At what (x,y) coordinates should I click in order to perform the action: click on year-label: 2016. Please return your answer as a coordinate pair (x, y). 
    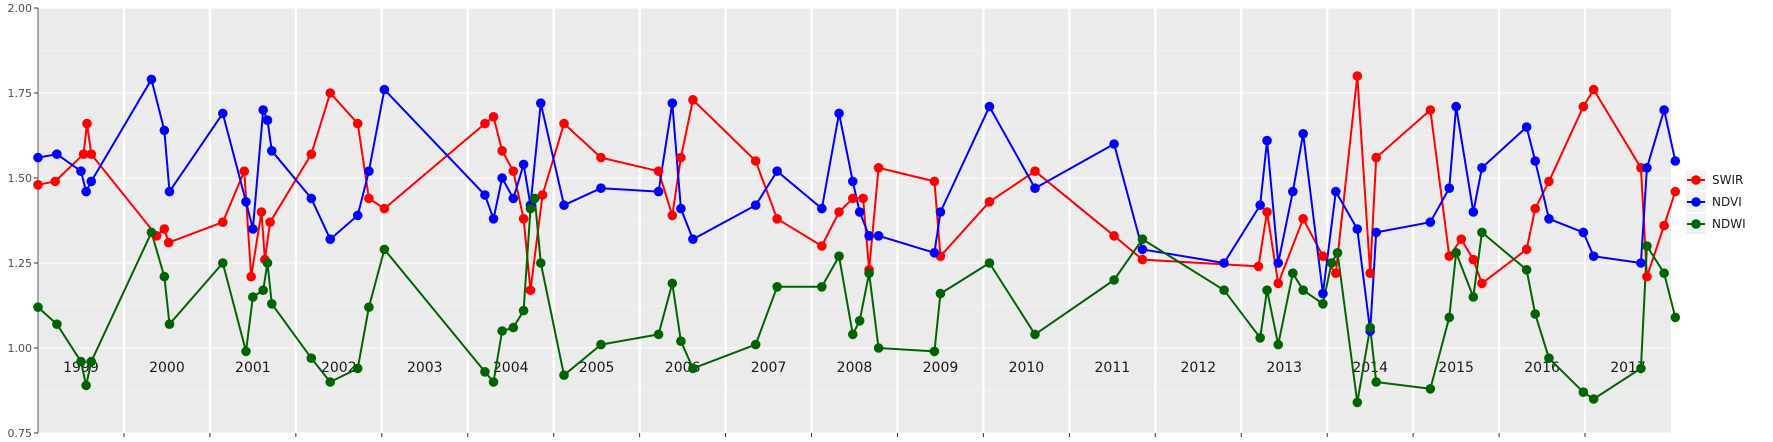
    Looking at the image, I should click on (1542, 368).